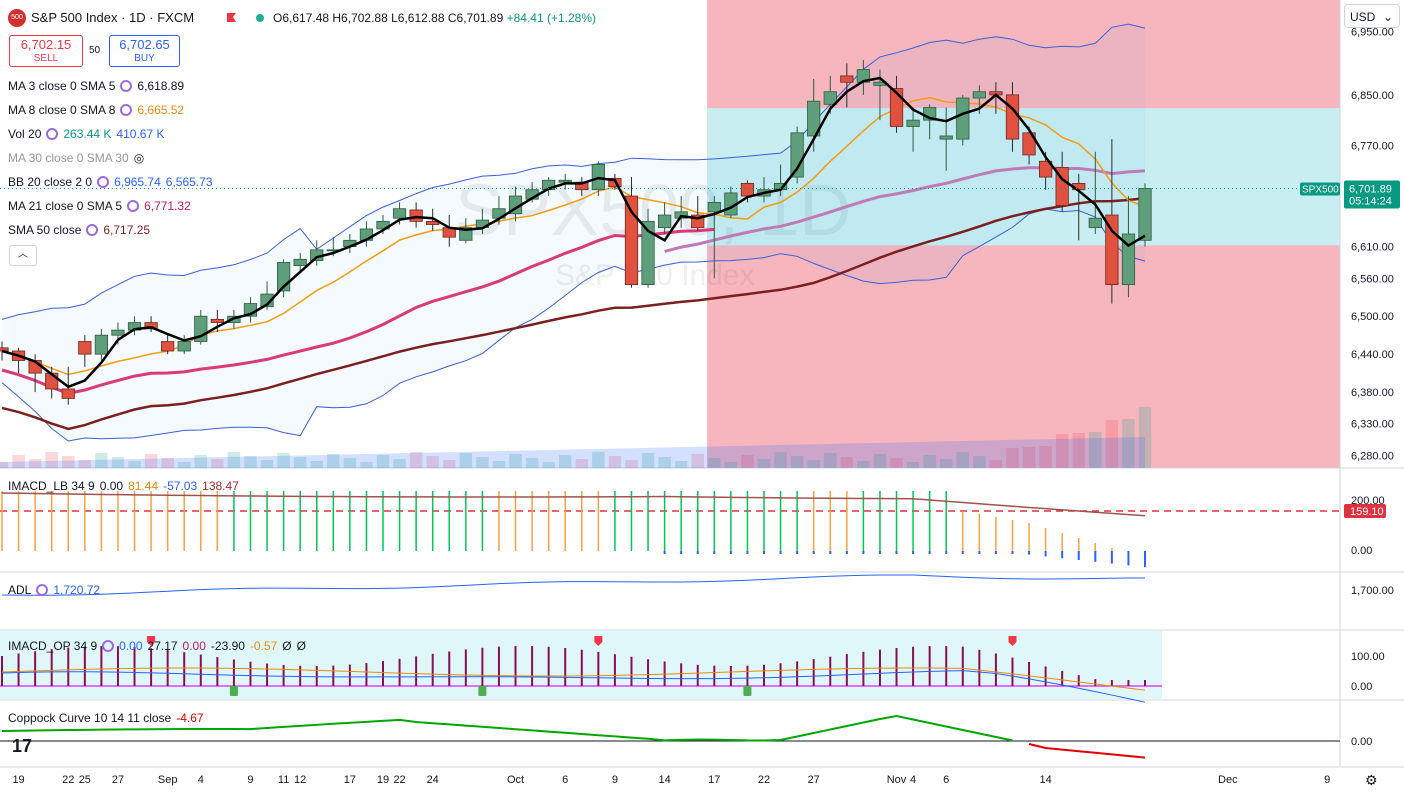 This screenshot has width=1404, height=797. I want to click on watermark-name: S&P 500 Index, so click(655, 275).